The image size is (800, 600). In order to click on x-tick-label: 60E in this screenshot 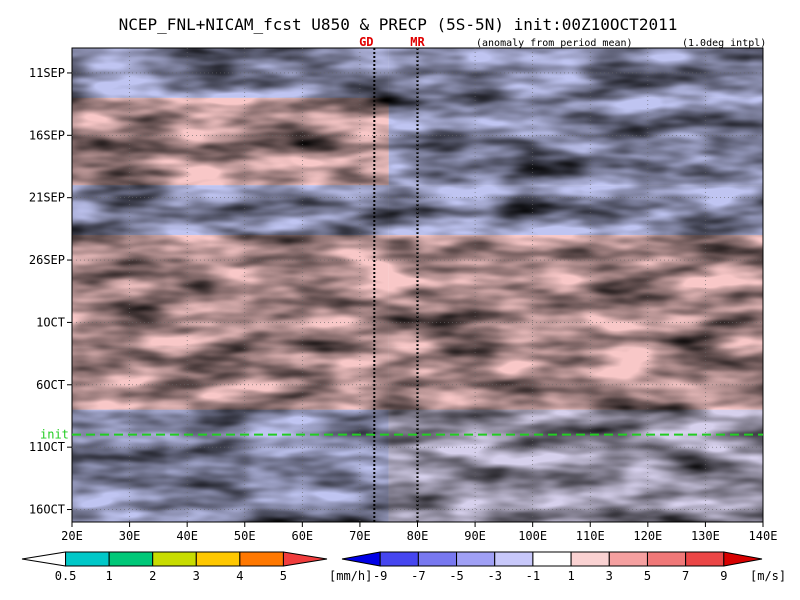, I will do `click(302, 536)`.